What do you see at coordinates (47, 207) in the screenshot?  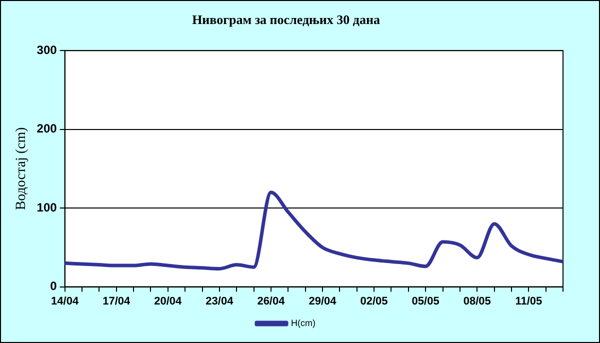 I see `y-tick-label: 100` at bounding box center [47, 207].